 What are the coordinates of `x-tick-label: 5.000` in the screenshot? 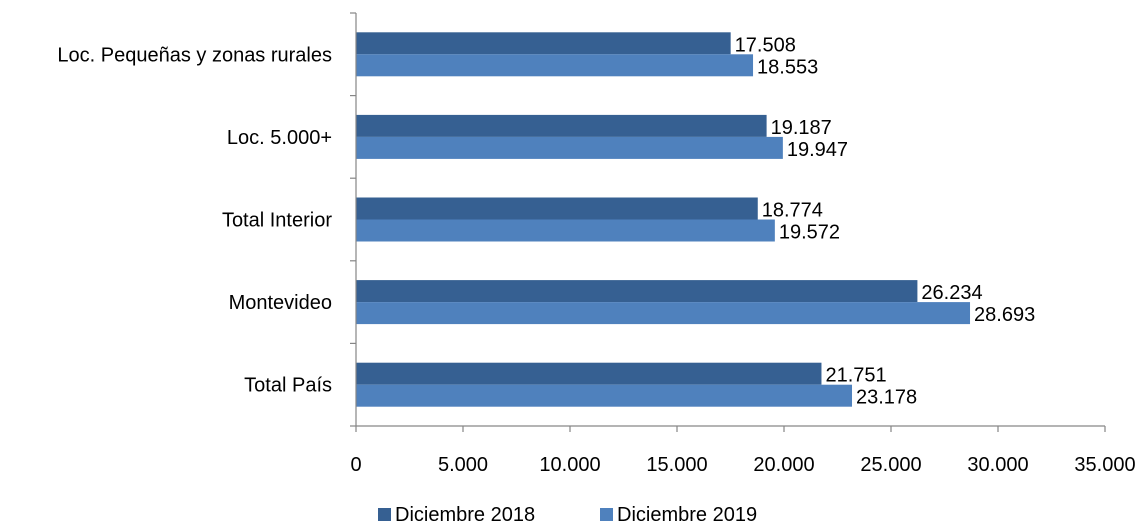 It's located at (463, 465).